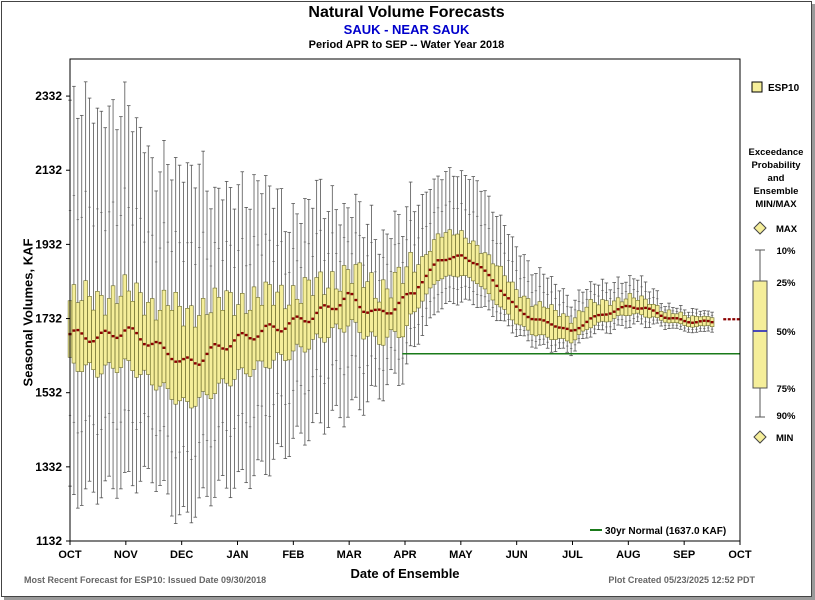 Image resolution: width=815 pixels, height=600 pixels. What do you see at coordinates (787, 229) in the screenshot?
I see `max-legend-label: MAX` at bounding box center [787, 229].